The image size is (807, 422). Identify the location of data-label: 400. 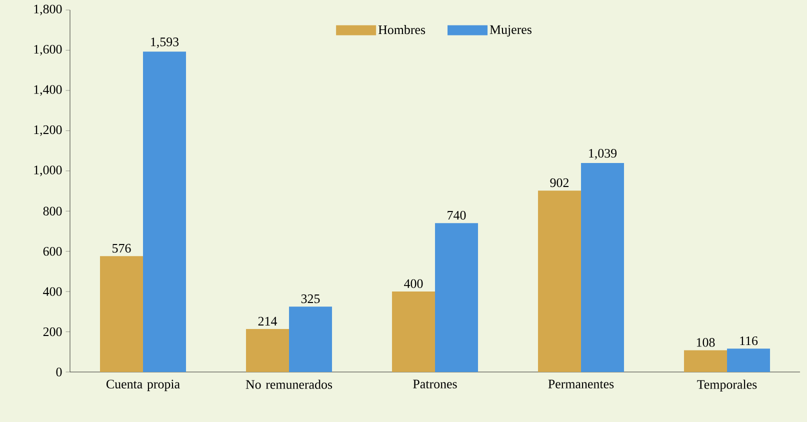
(413, 283).